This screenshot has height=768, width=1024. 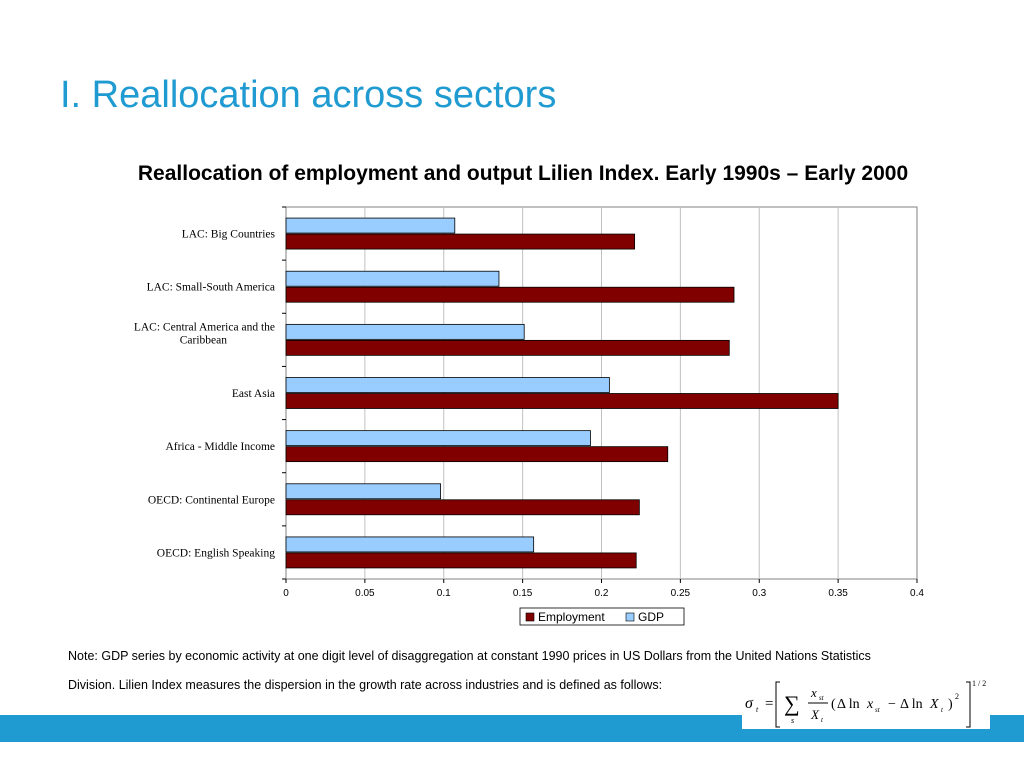 What do you see at coordinates (957, 696) in the screenshot?
I see `formula-square: 2` at bounding box center [957, 696].